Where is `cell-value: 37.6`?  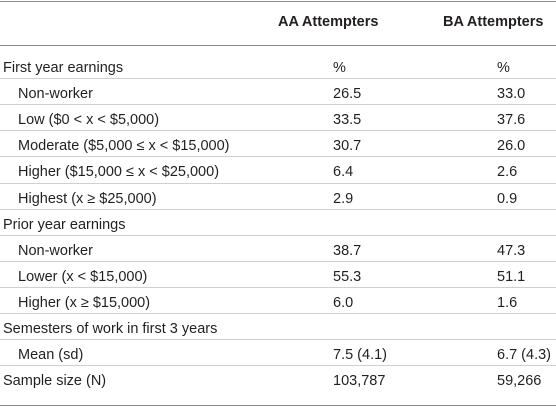 cell-value: 37.6 is located at coordinates (511, 120).